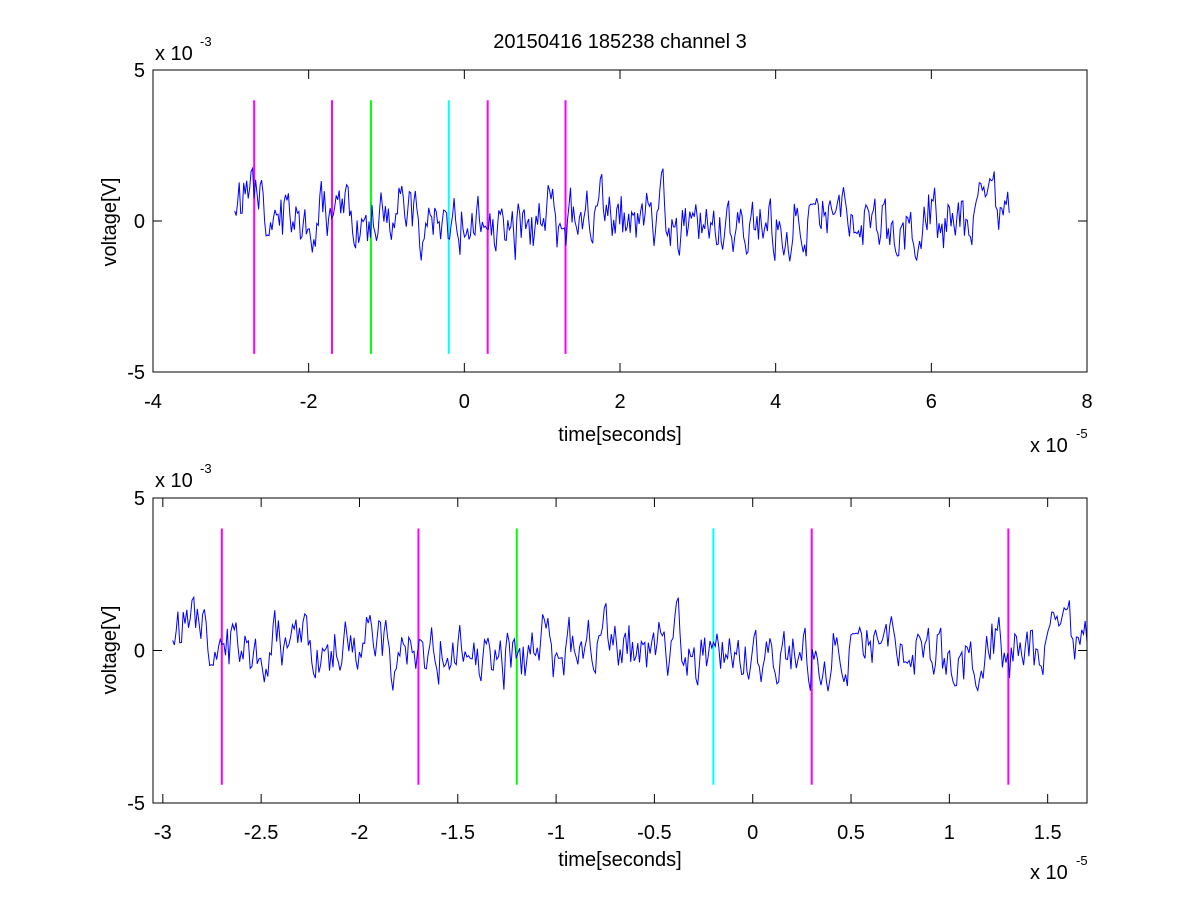  Describe the element at coordinates (1048, 833) in the screenshot. I see `x-tick-label: 1.5` at that location.